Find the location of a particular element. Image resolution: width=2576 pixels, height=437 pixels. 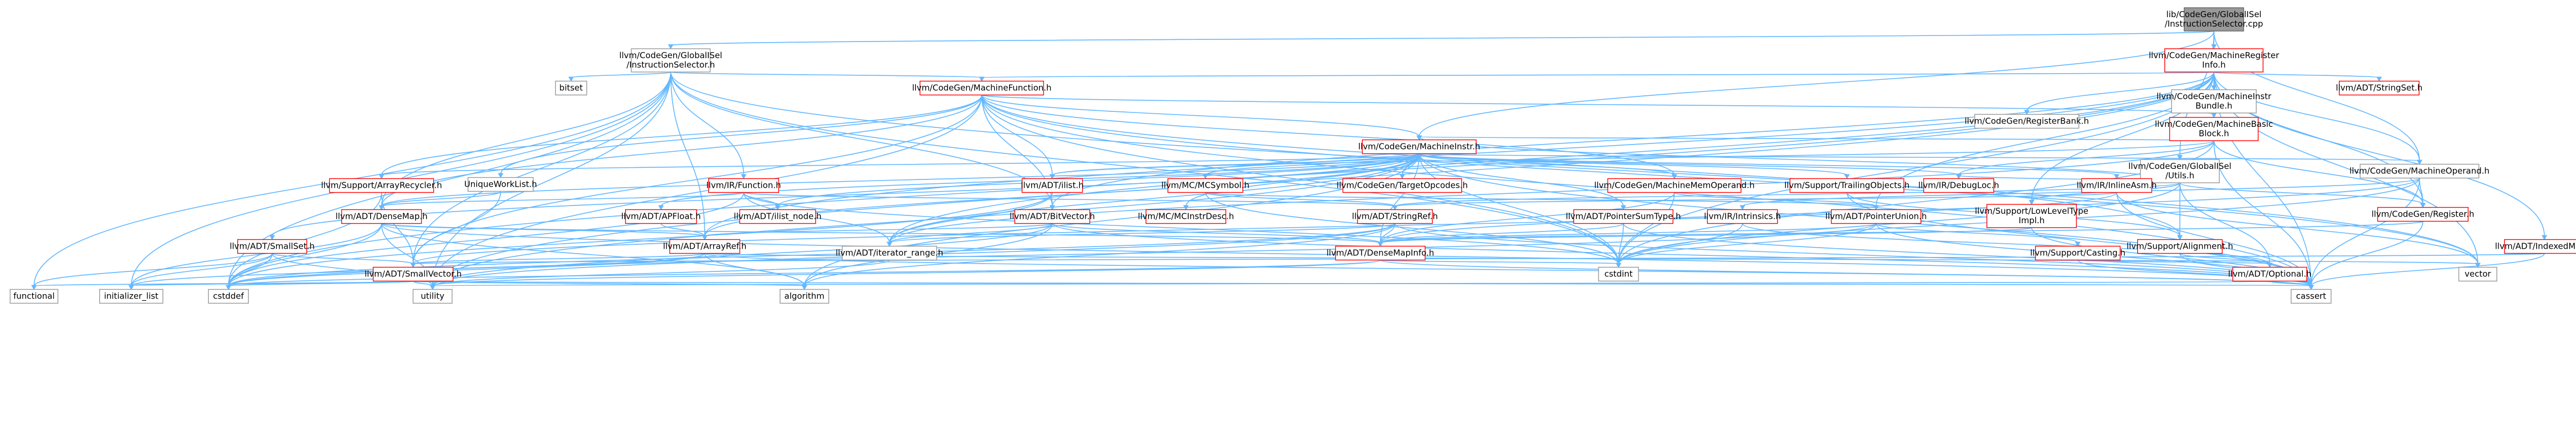

node-mf: llvm/CodeGen/MachineFunction.h is located at coordinates (982, 88).